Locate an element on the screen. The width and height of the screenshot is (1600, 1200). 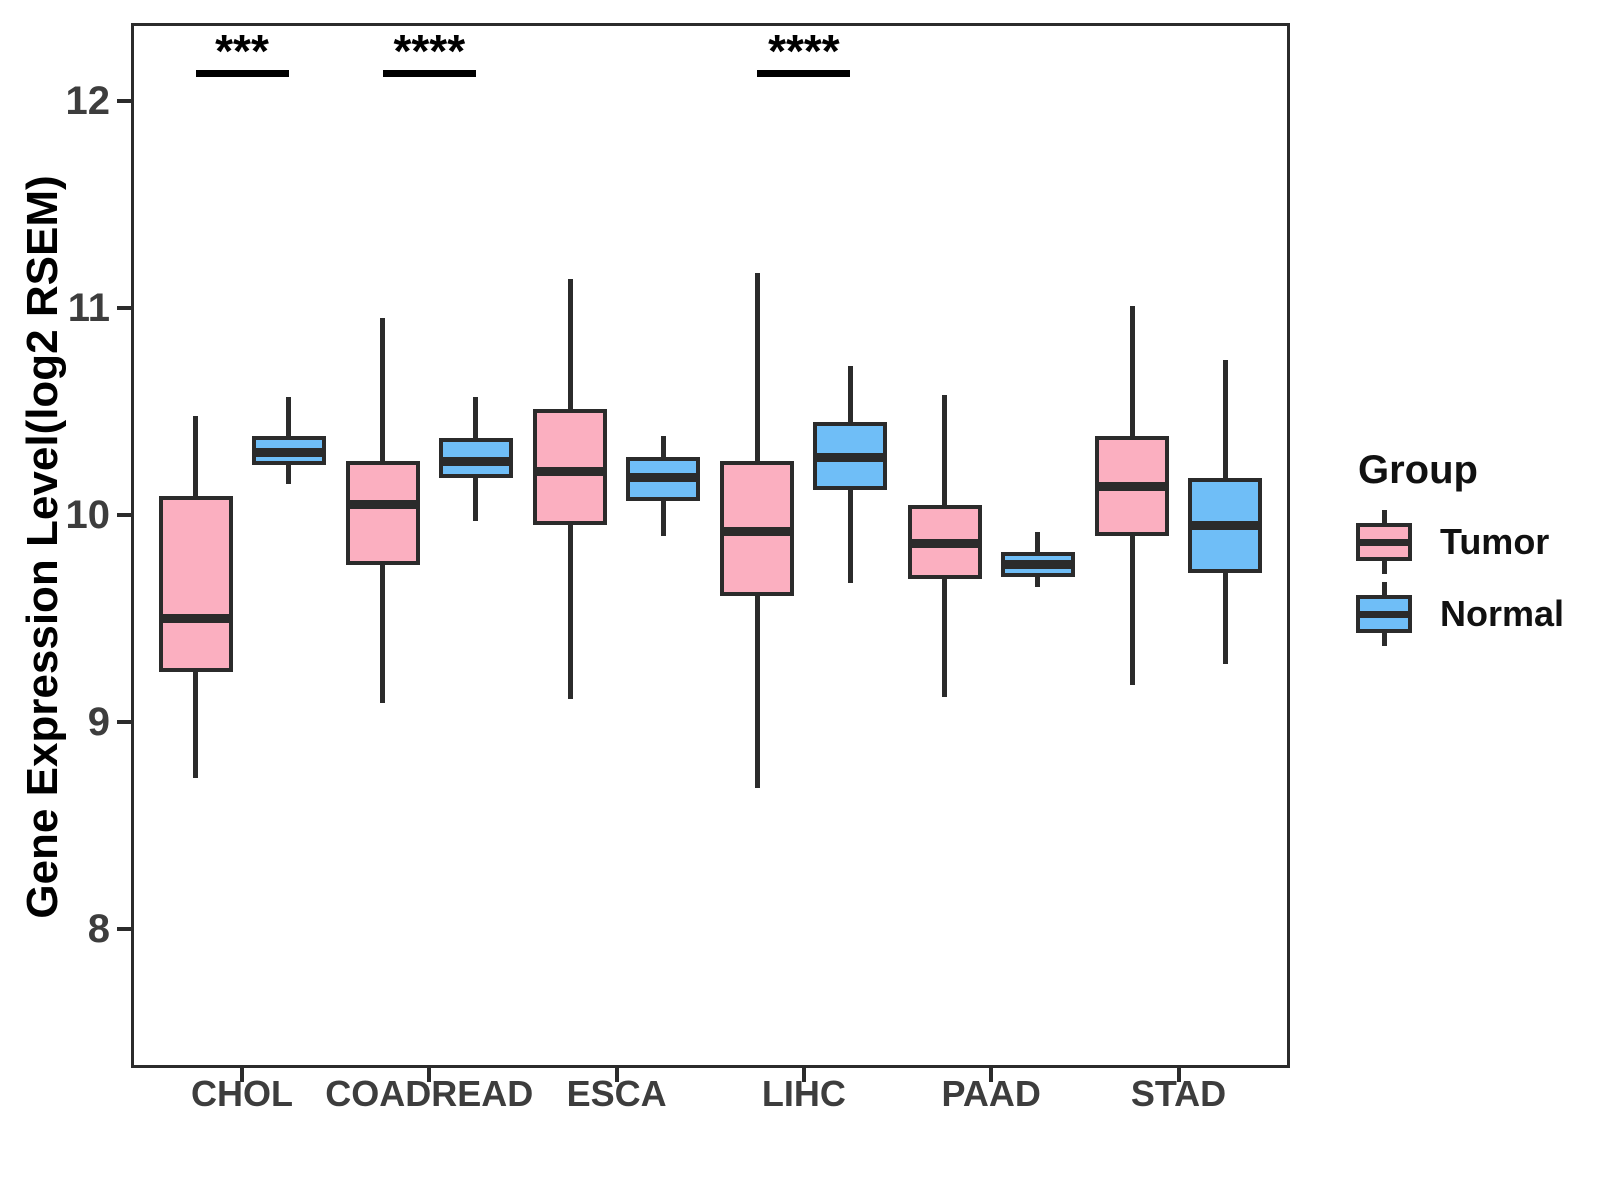
y-tick-label-10: 10 is located at coordinates (88, 515).